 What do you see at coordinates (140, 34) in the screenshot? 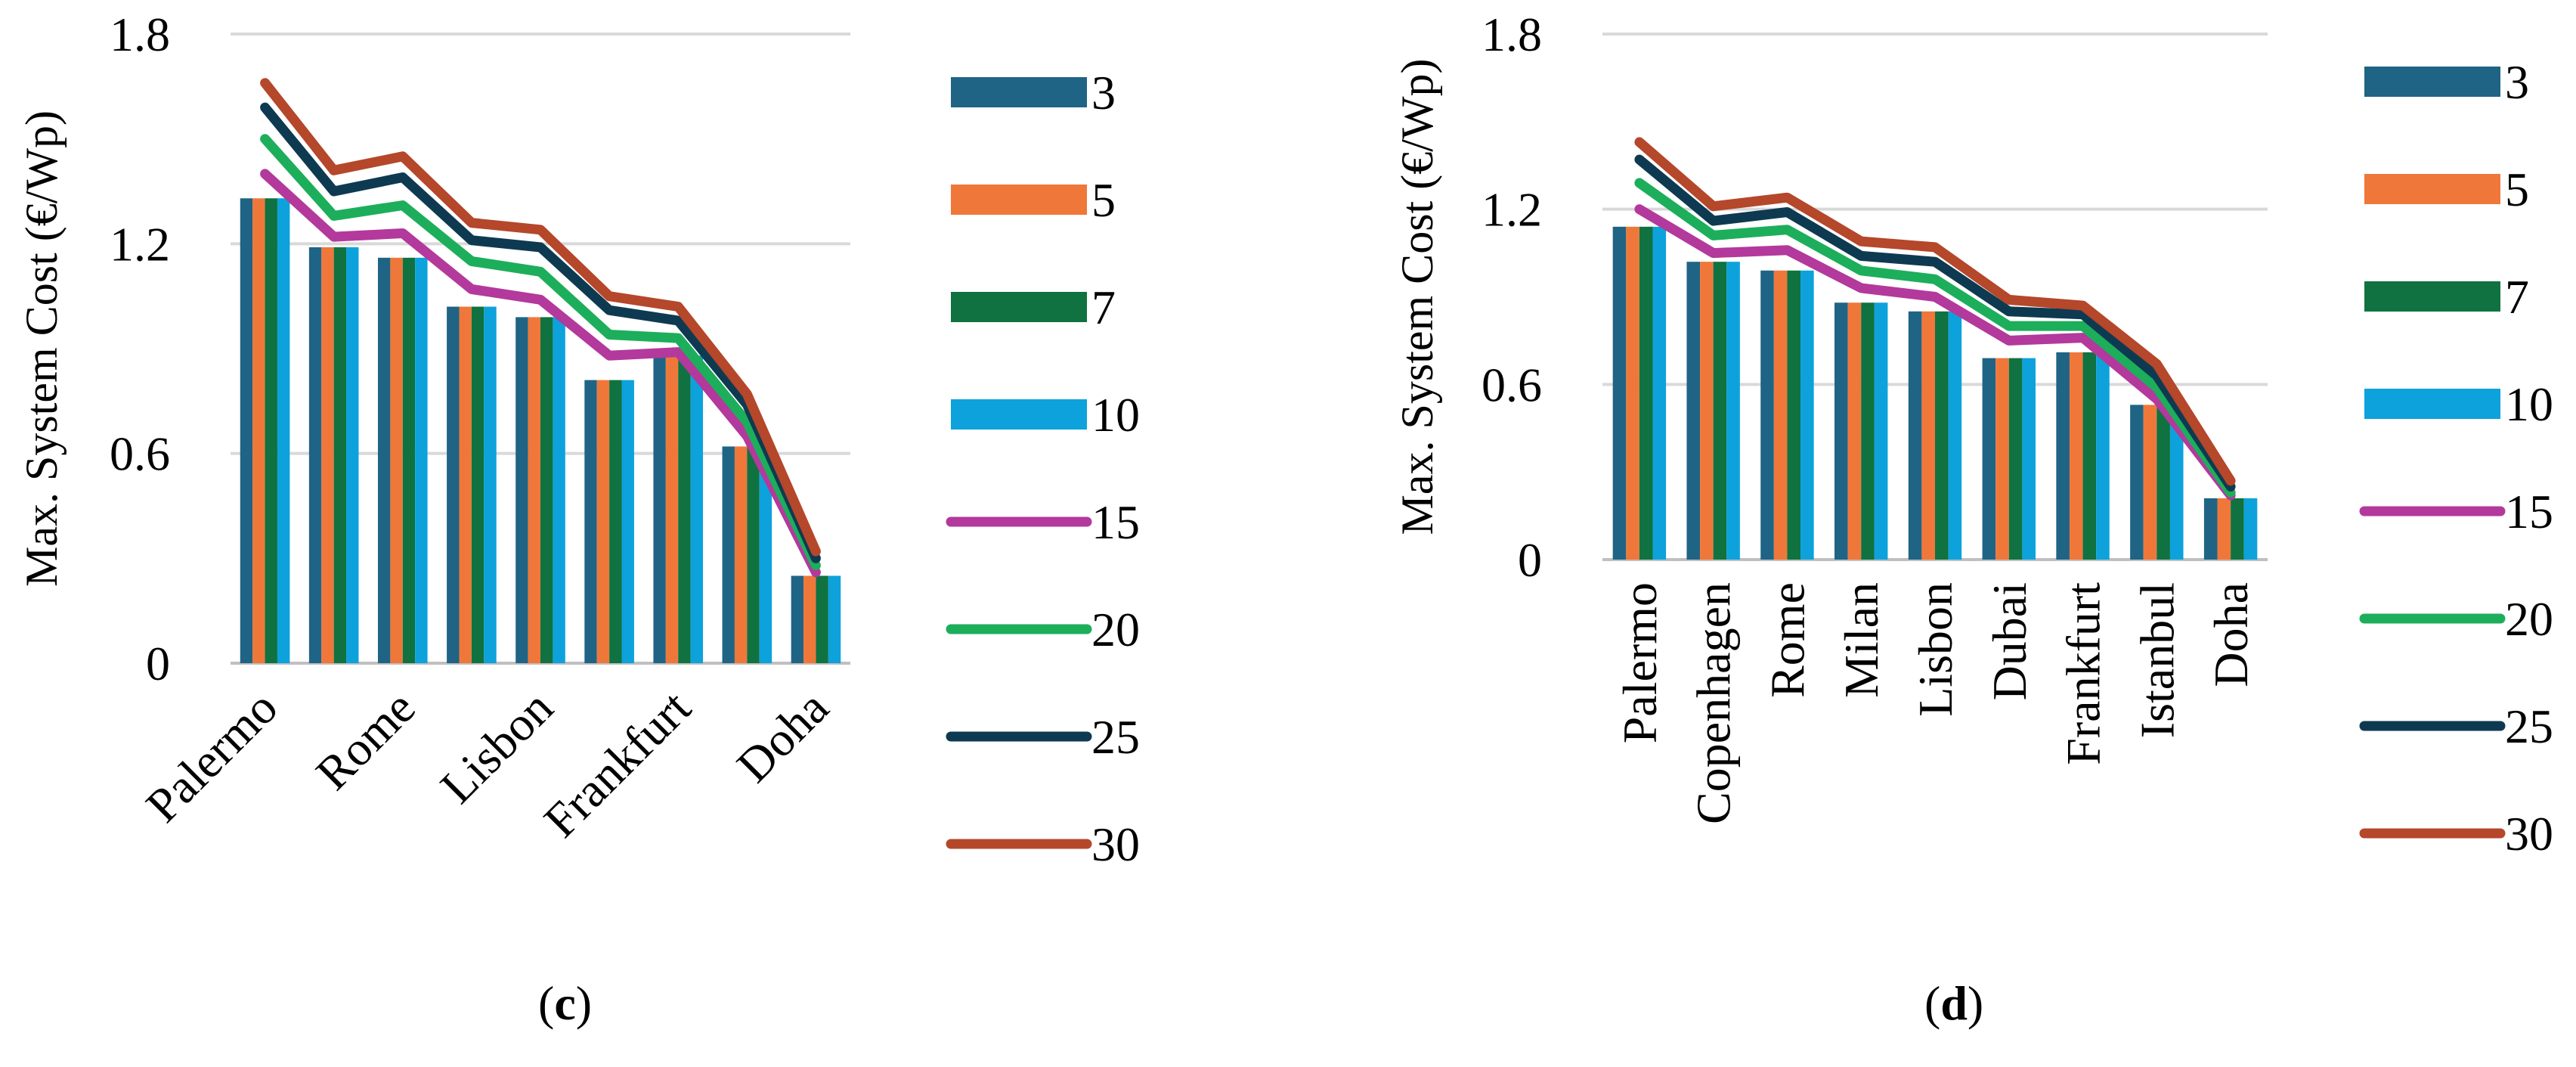
I see `y-tick-label: 1.8` at bounding box center [140, 34].